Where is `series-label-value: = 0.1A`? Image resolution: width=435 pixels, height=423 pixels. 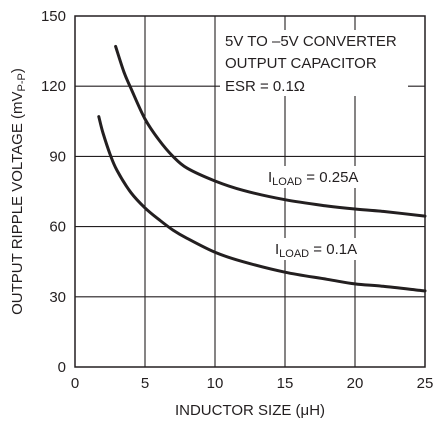 series-label-value: = 0.1A is located at coordinates (333, 249).